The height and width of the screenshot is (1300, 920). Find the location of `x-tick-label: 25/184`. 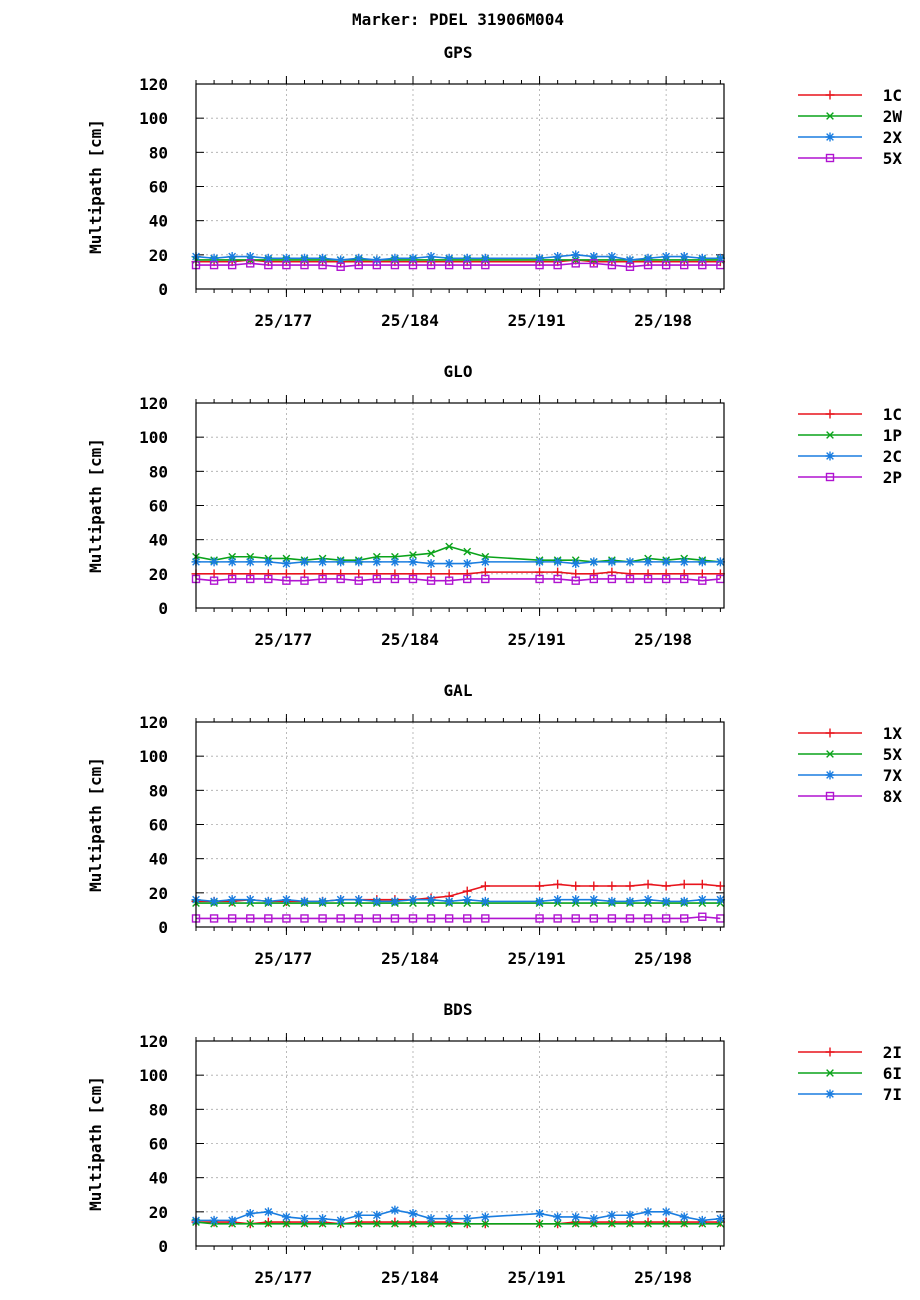

x-tick-label: 25/184 is located at coordinates (410, 958).